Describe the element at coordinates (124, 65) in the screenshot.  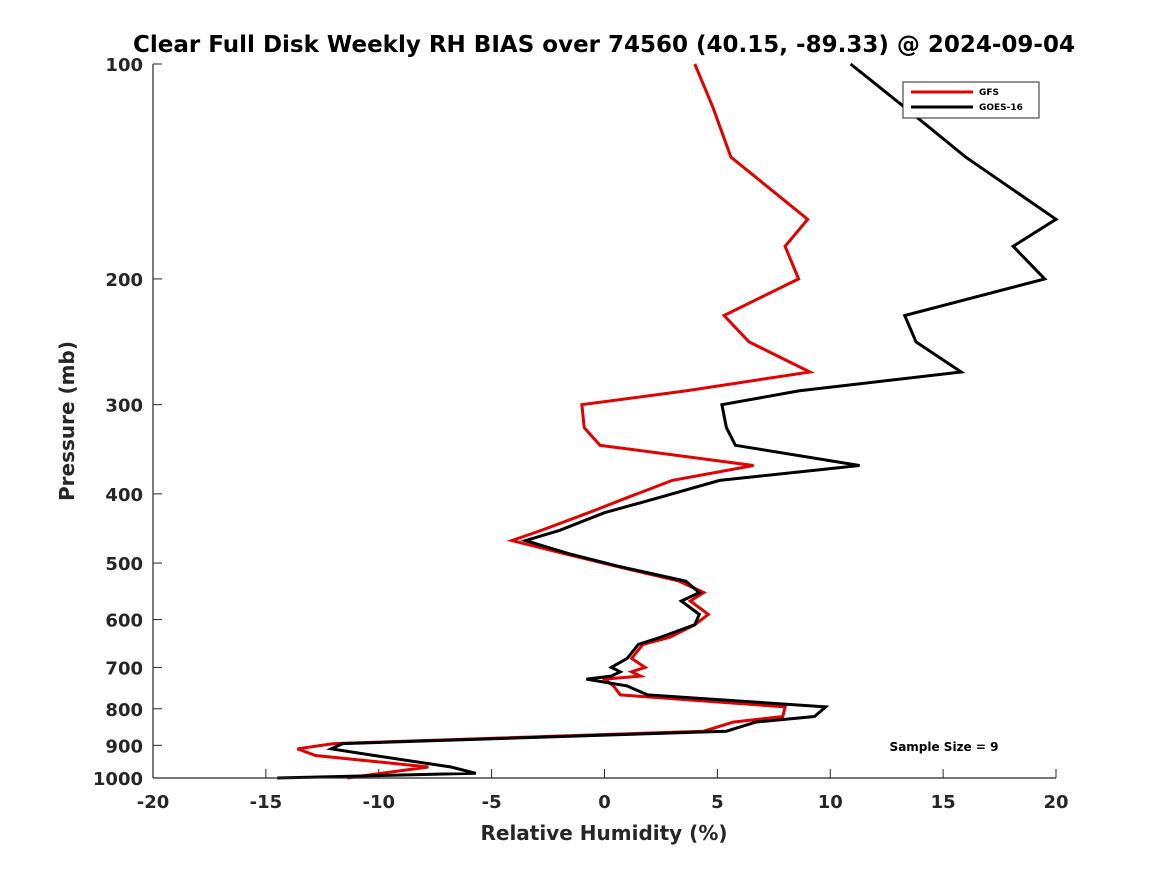
I see `y-tick-label: 100` at that location.